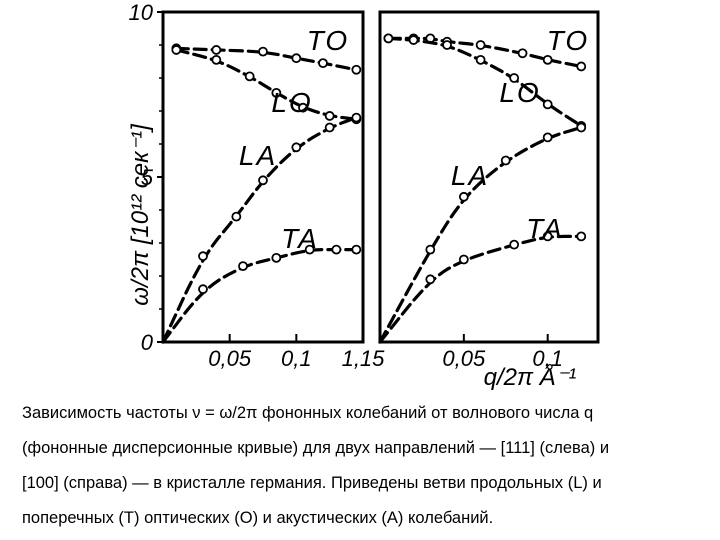 The width and height of the screenshot is (720, 540). What do you see at coordinates (147, 342) in the screenshot?
I see `y-tick-label: 0` at bounding box center [147, 342].